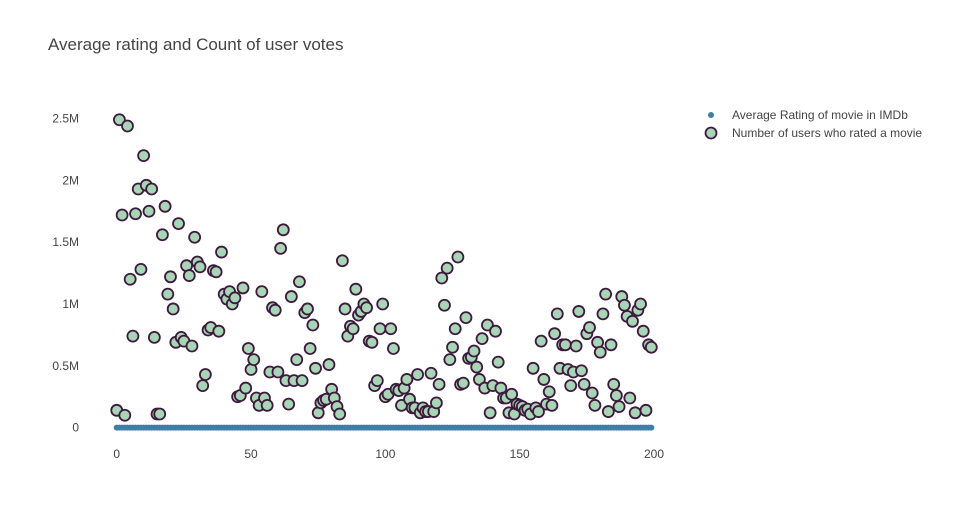  What do you see at coordinates (808, 115) in the screenshot?
I see `legend-item-rating: Average Rating of movie in IMDb` at bounding box center [808, 115].